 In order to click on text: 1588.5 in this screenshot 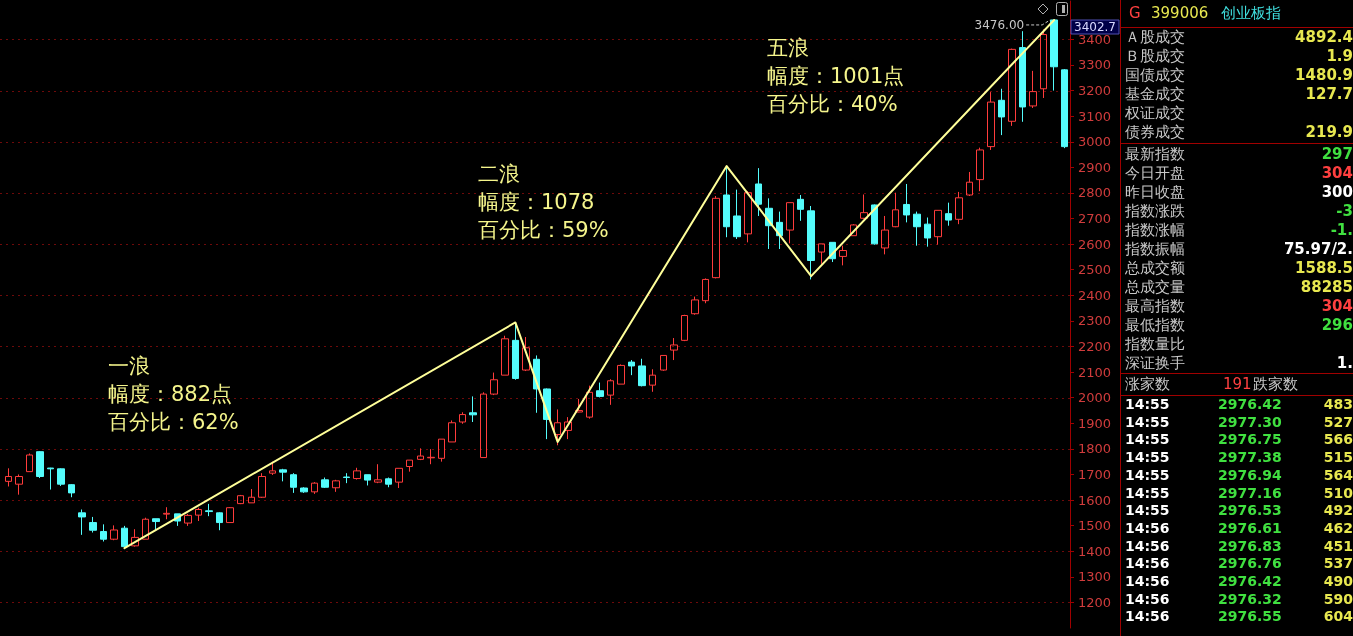, I will do `click(1324, 268)`.